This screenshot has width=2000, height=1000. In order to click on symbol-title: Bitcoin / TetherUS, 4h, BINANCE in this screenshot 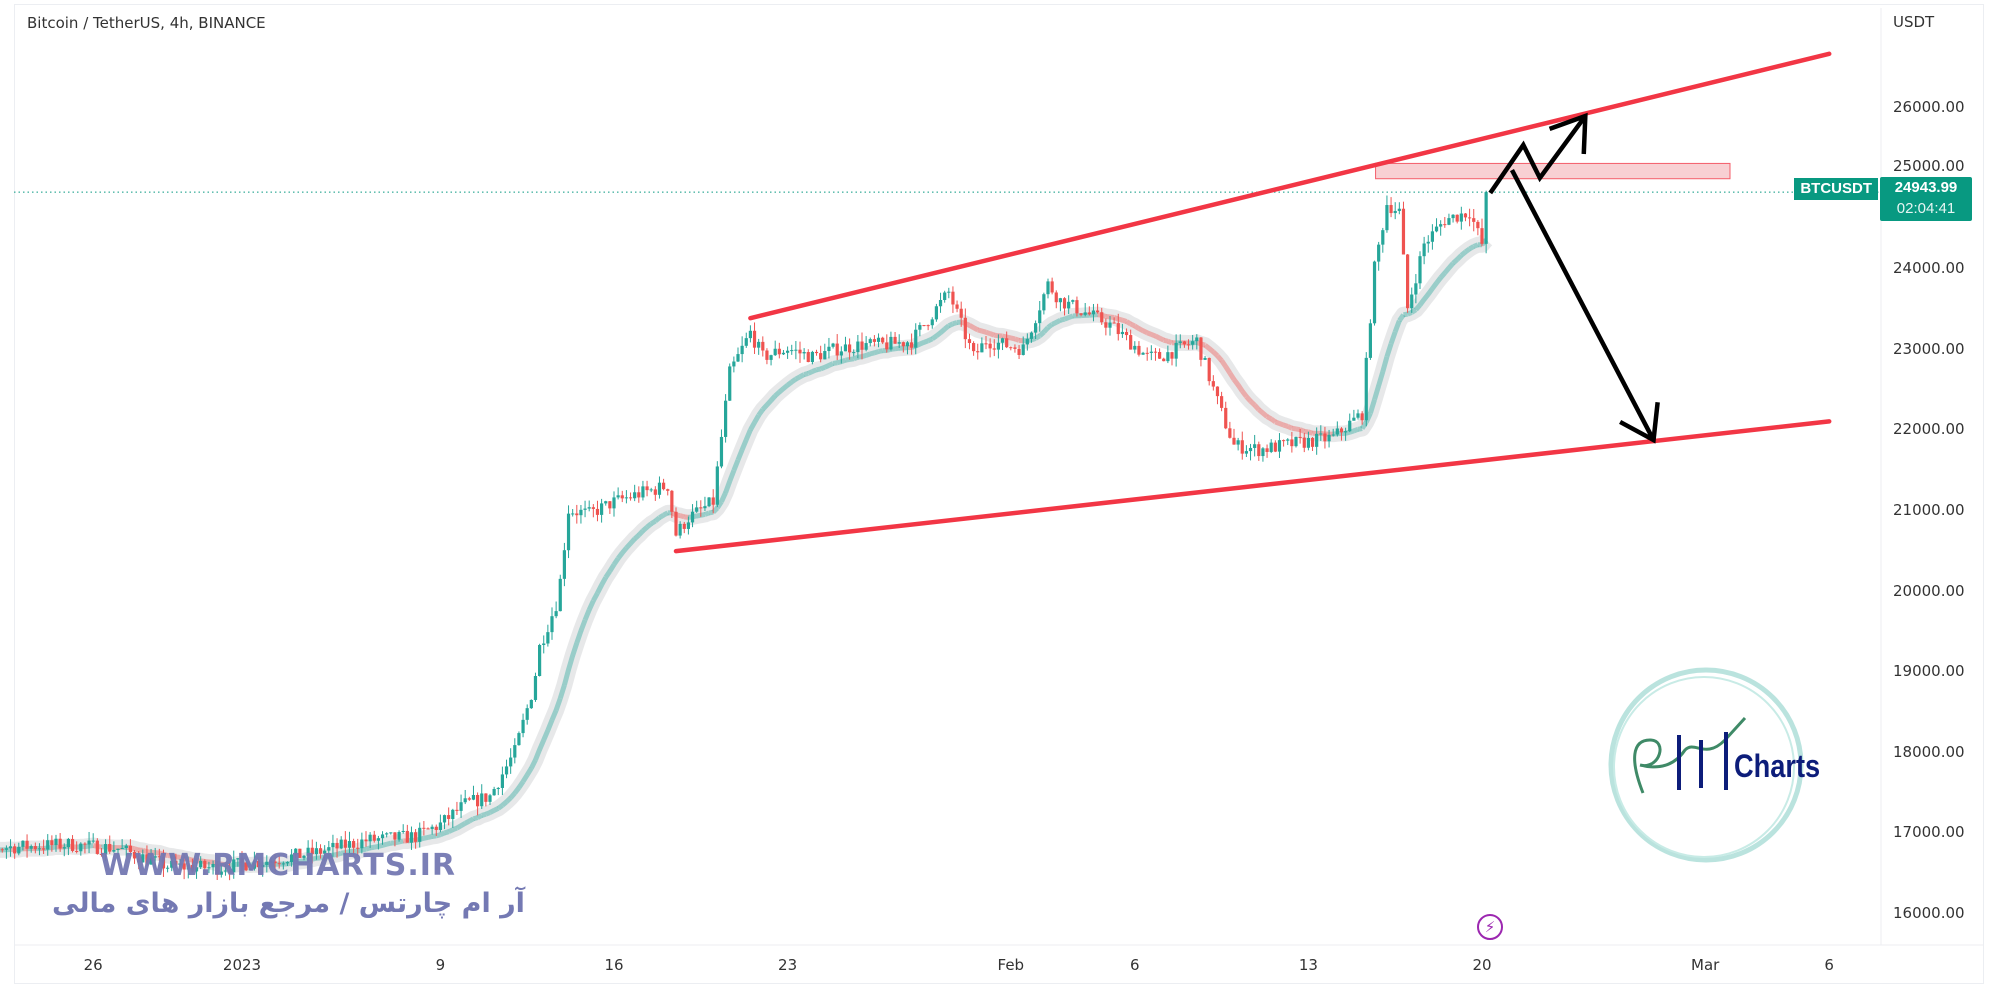, I will do `click(146, 23)`.